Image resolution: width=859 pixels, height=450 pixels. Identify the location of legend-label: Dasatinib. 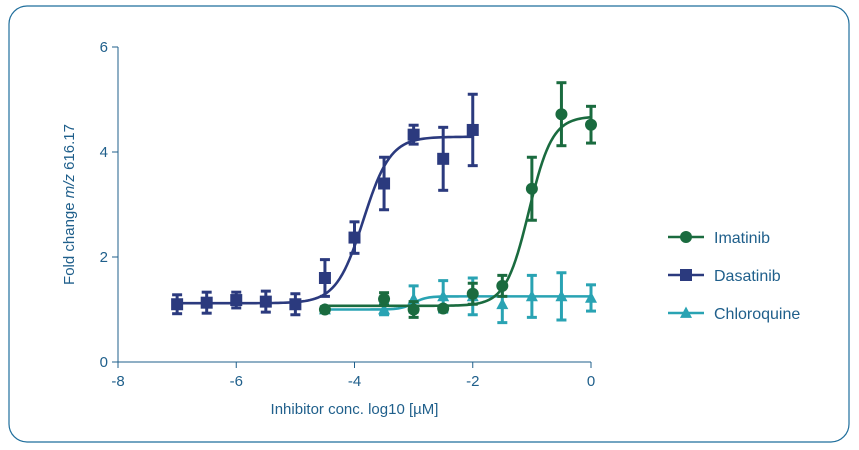
(747, 276).